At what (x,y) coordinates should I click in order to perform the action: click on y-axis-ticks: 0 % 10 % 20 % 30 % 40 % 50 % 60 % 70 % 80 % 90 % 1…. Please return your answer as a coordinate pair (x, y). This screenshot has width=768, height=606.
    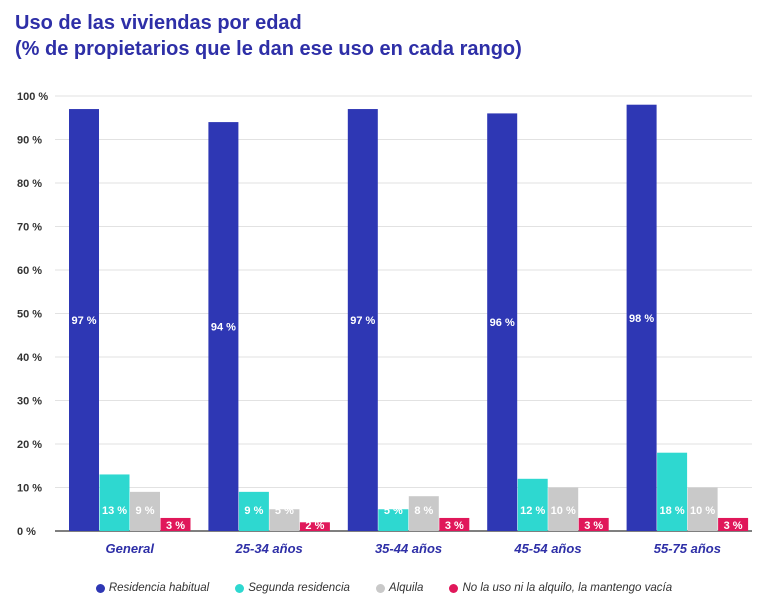
    Looking at the image, I should click on (32, 314).